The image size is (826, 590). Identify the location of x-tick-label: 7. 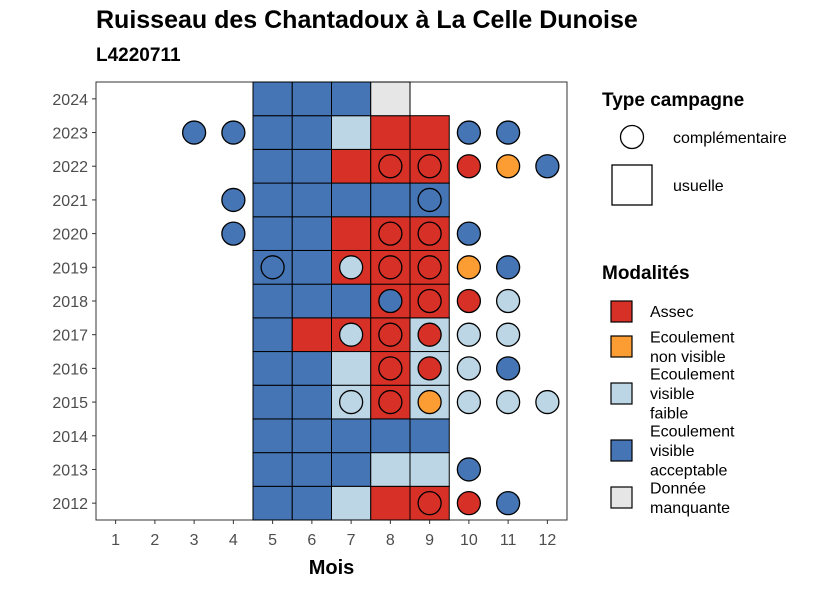
(351, 540).